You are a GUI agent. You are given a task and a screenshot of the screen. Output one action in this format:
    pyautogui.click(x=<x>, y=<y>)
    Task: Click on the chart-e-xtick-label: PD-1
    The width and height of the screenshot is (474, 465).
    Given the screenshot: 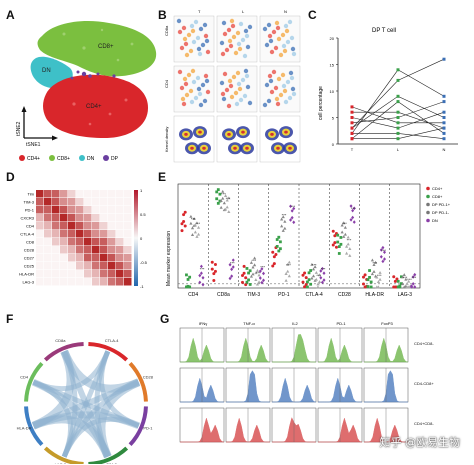 What is the action you would take?
    pyautogui.click(x=284, y=295)
    